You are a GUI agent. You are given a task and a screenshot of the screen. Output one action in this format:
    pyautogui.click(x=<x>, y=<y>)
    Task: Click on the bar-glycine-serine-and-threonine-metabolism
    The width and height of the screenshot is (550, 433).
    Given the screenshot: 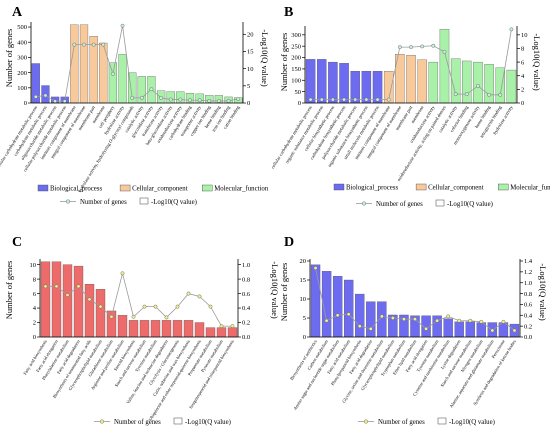 What is the action you would take?
    pyautogui.click(x=382, y=319)
    